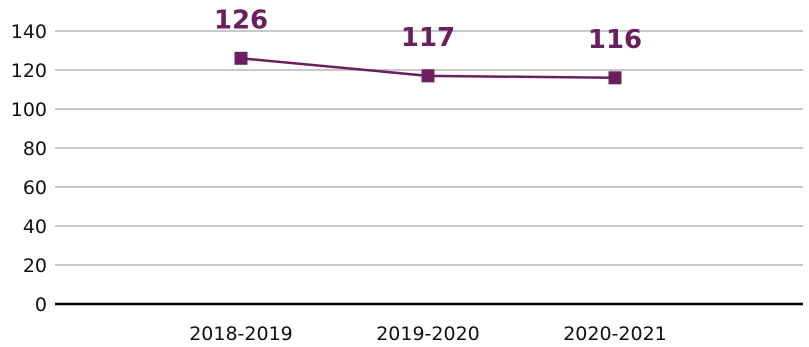 This screenshot has width=809, height=347. Describe the element at coordinates (35, 188) in the screenshot. I see `y-tick-label: 60` at that location.